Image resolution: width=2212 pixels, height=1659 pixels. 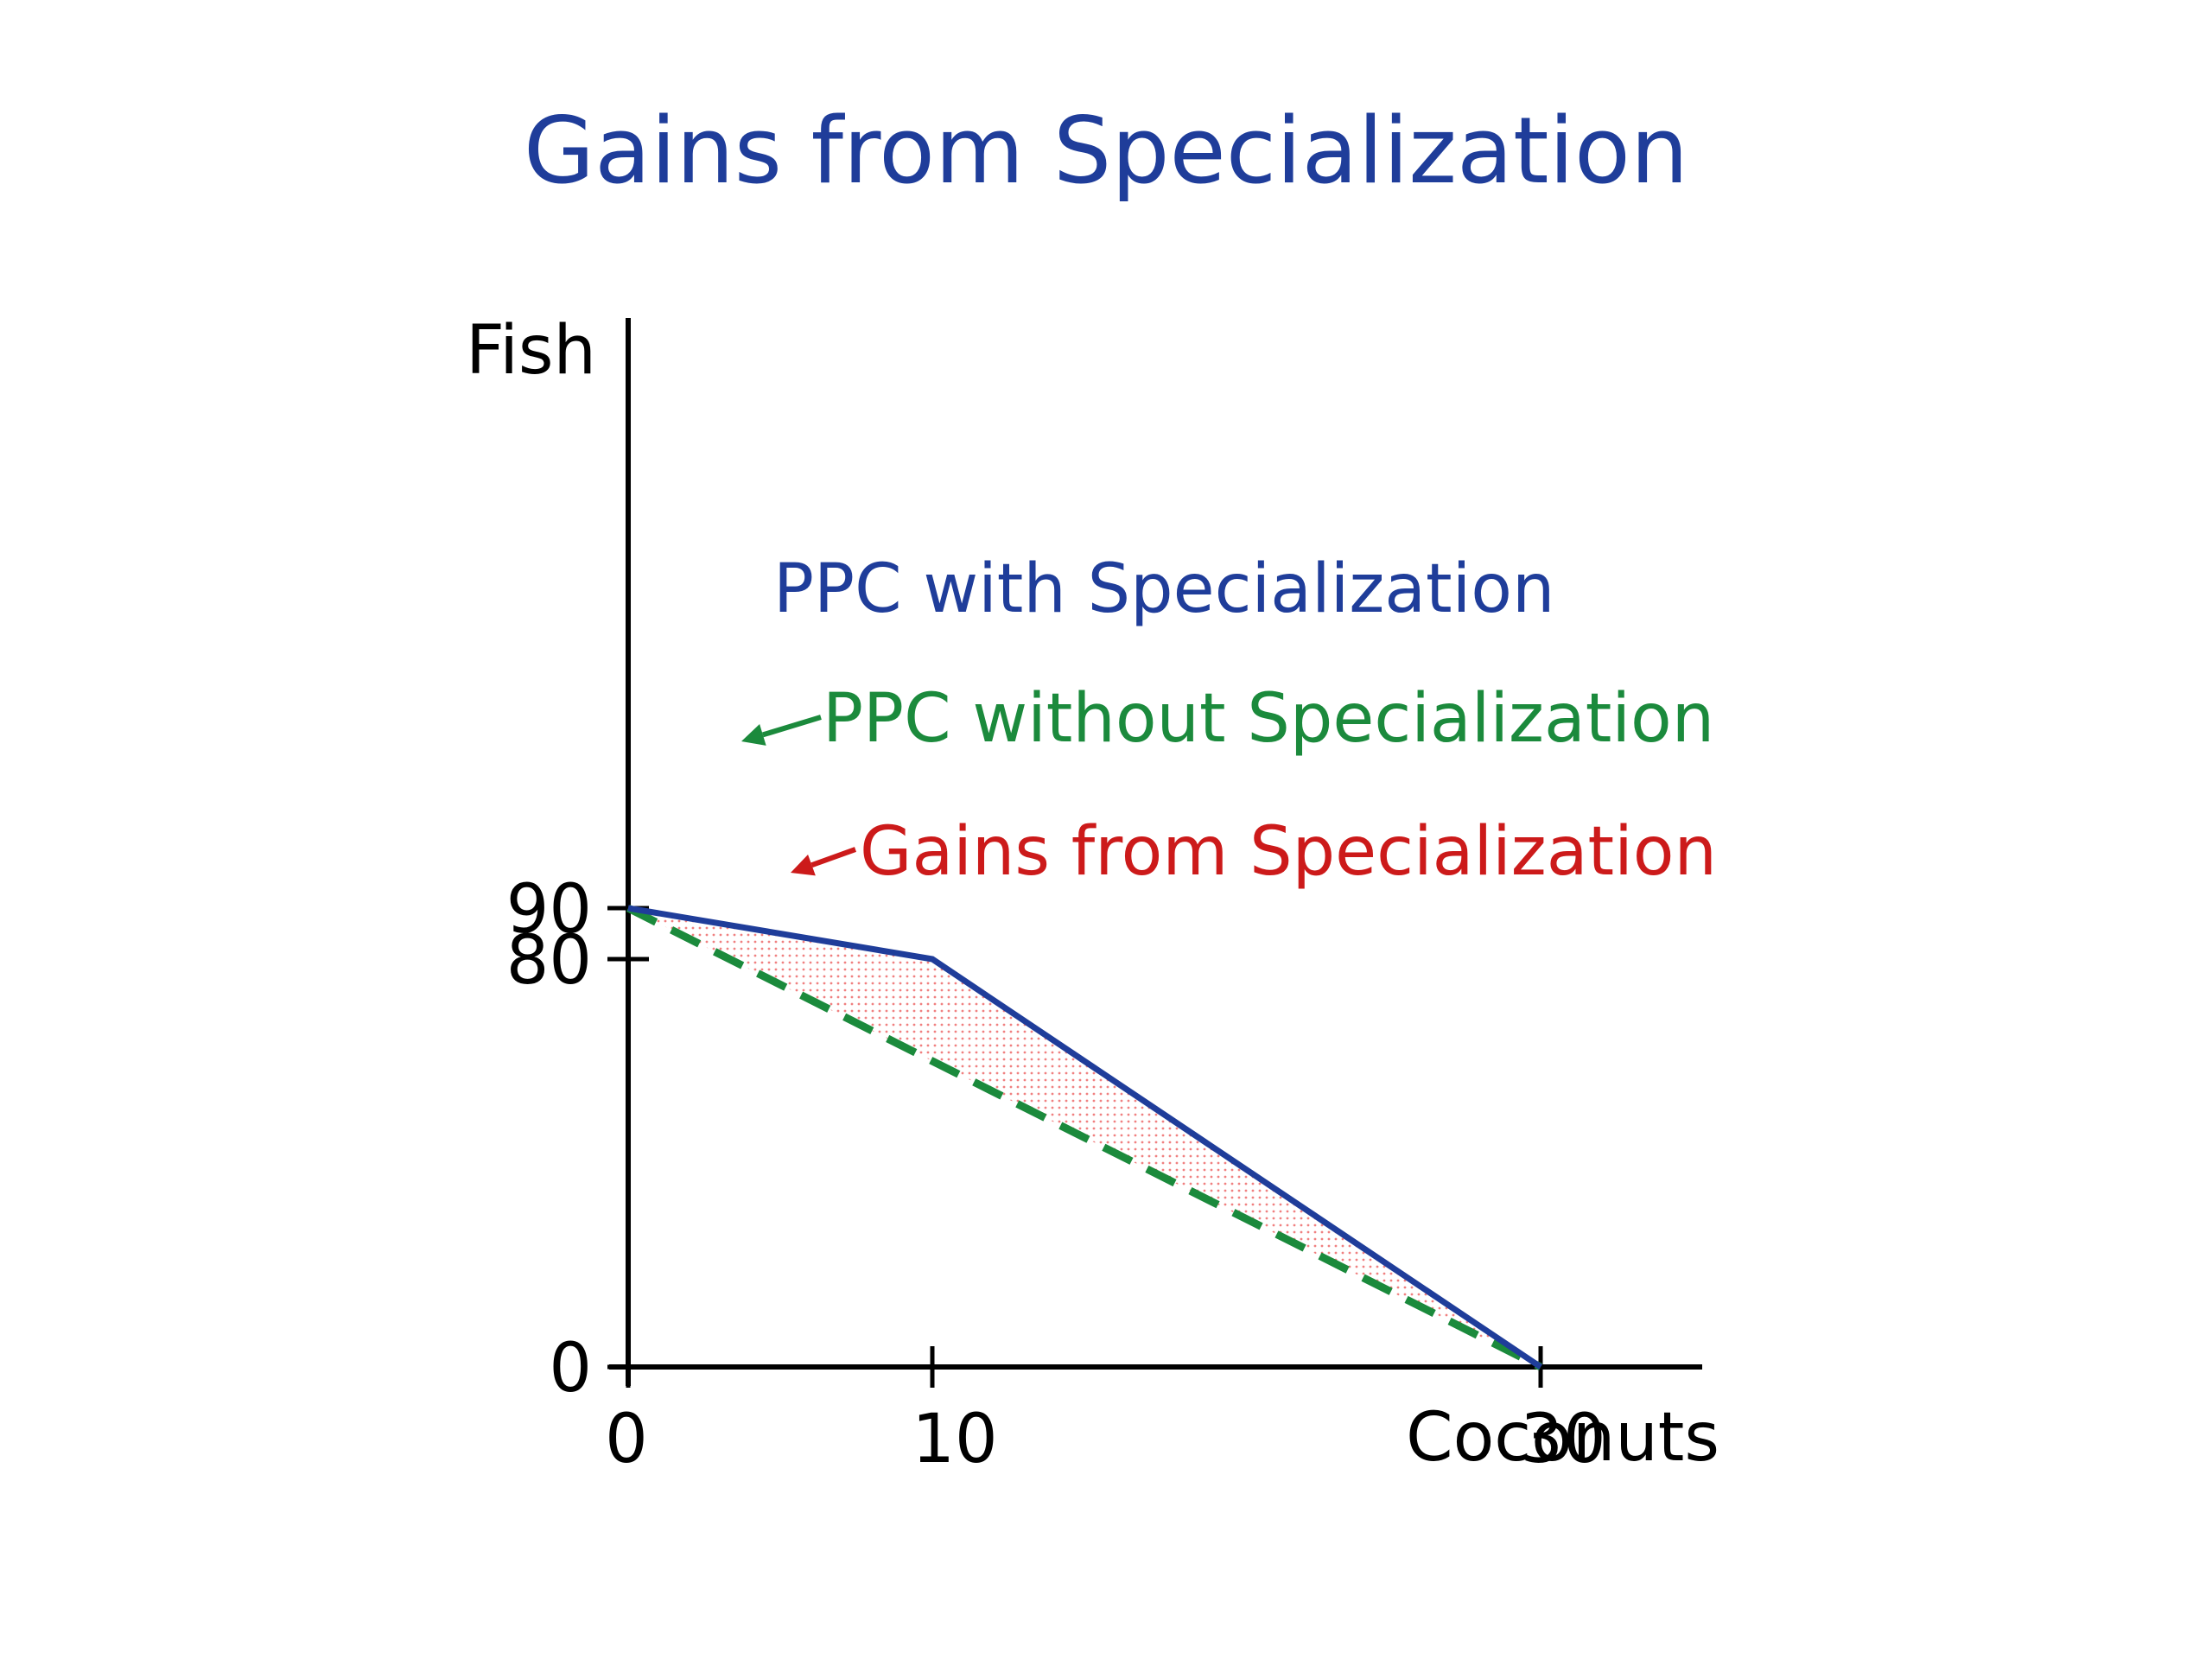 What do you see at coordinates (531, 351) in the screenshot?
I see `y-axis-label: Fish` at bounding box center [531, 351].